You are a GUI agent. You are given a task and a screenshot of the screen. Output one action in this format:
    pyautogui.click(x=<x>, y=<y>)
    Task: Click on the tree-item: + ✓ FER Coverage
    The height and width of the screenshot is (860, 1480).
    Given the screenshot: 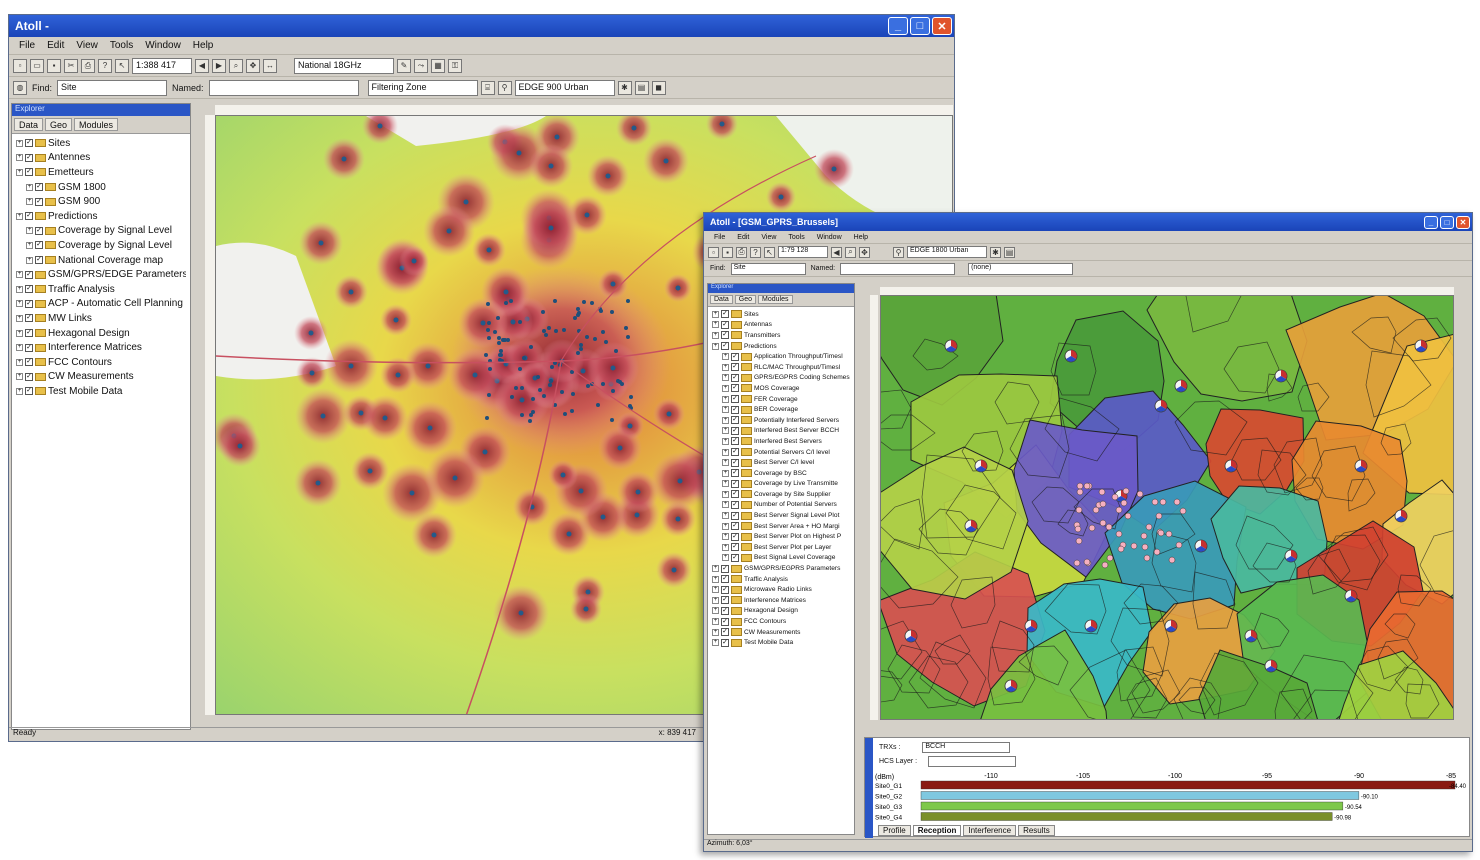 What is the action you would take?
    pyautogui.click(x=781, y=399)
    